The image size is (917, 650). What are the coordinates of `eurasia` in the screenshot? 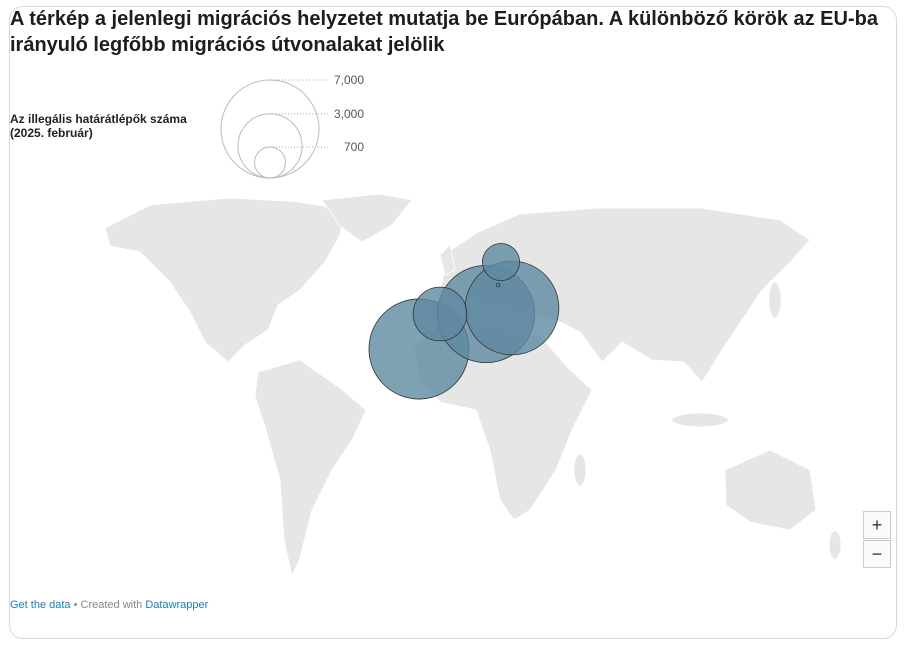 It's located at (625, 295).